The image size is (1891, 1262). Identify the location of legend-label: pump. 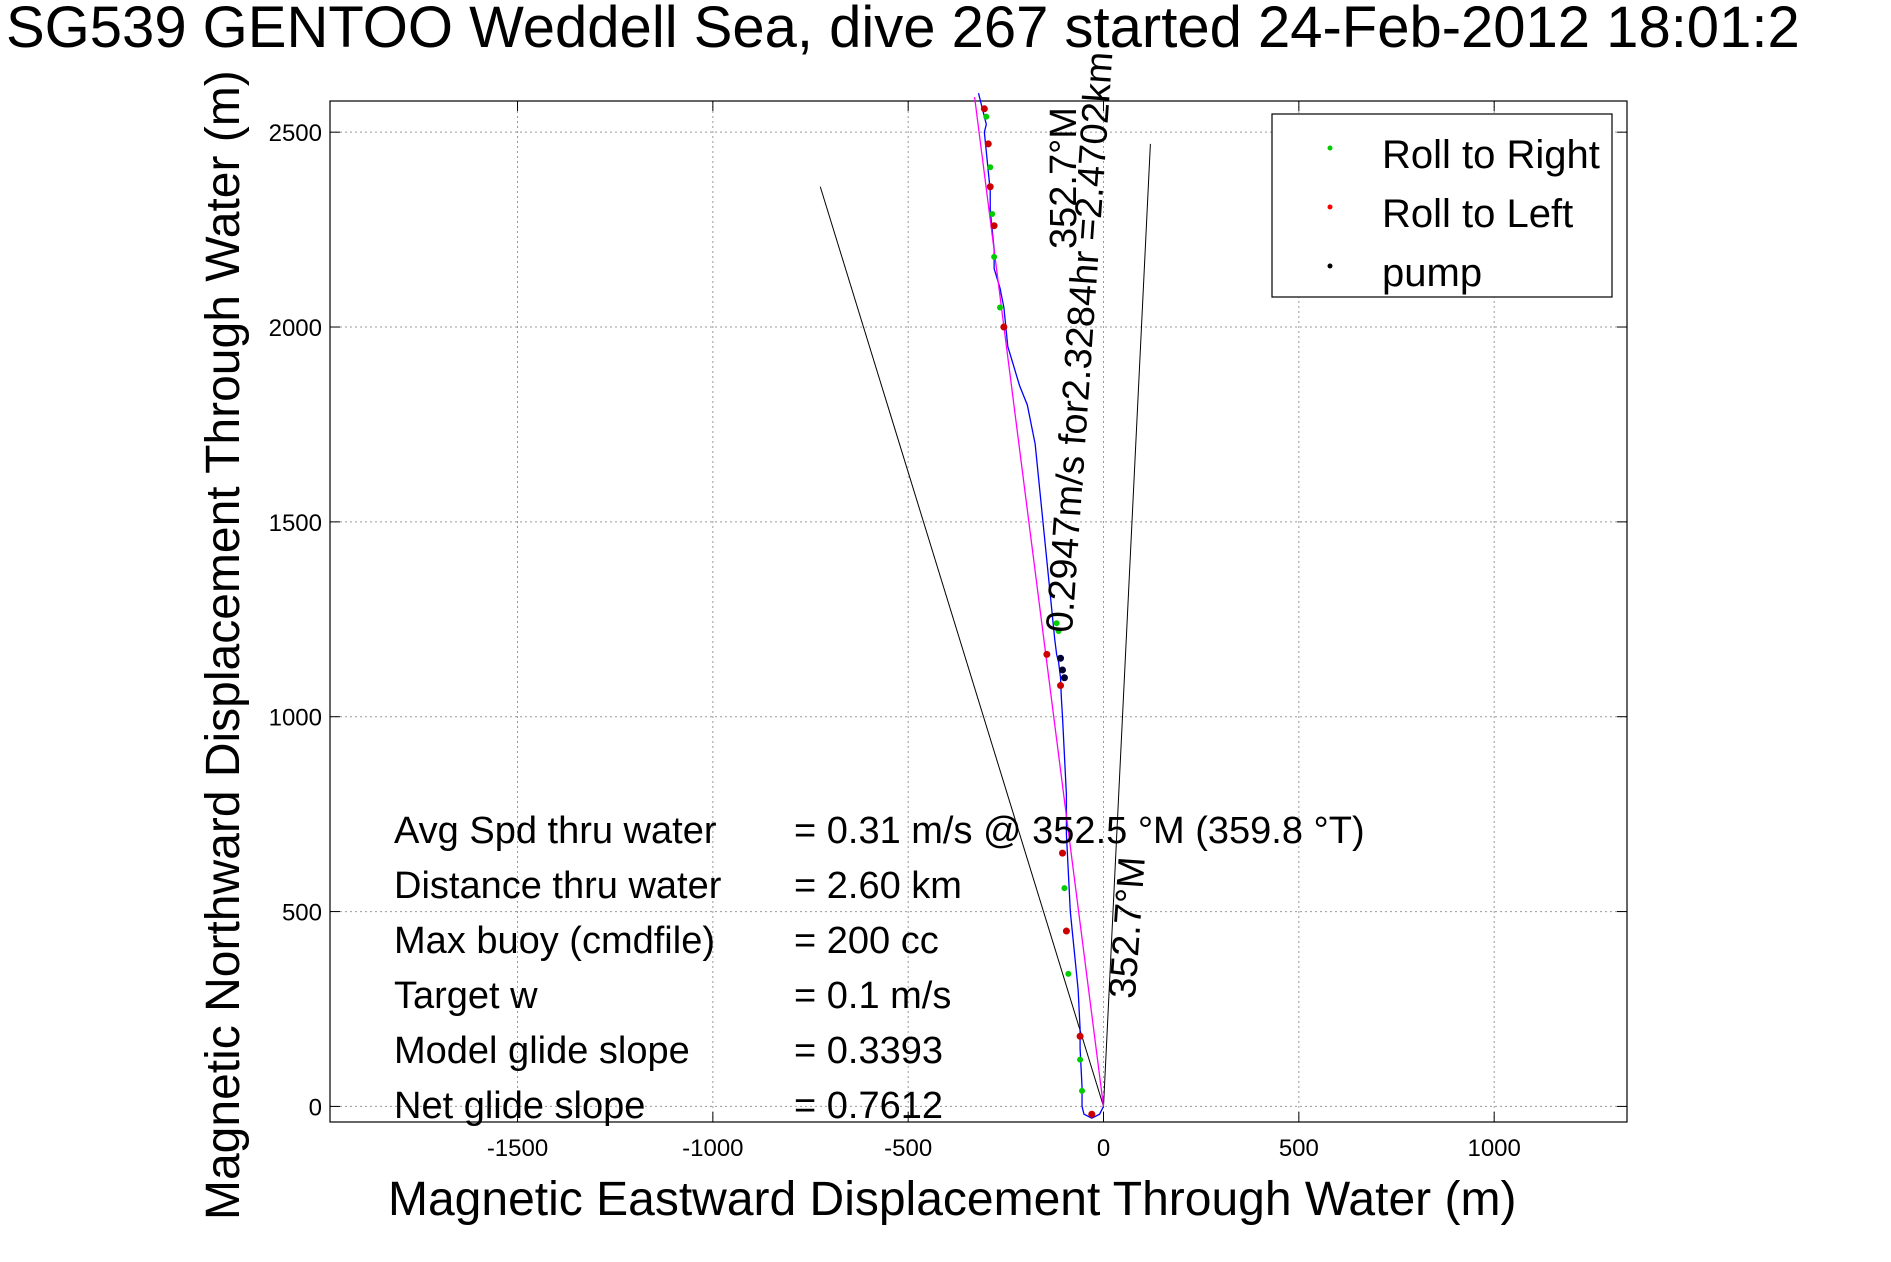
(1432, 273).